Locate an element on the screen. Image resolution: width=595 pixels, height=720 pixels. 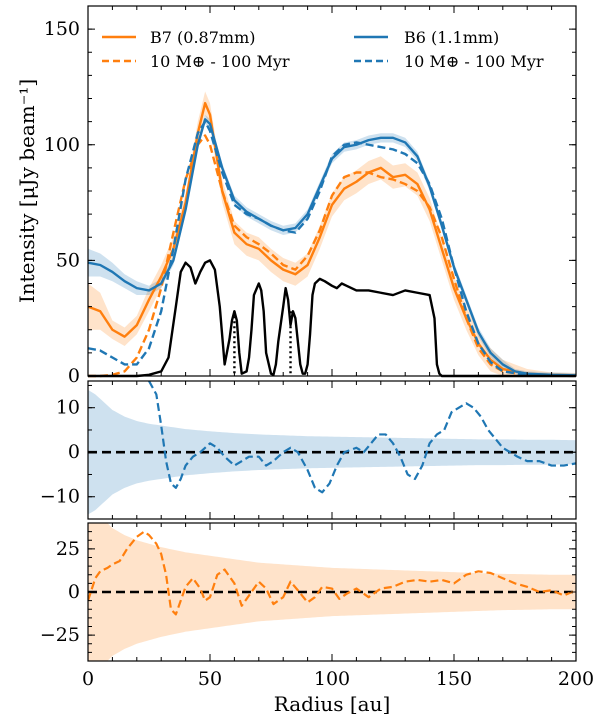
legend-label-b7: B7 (0.87mm) is located at coordinates (202, 37).